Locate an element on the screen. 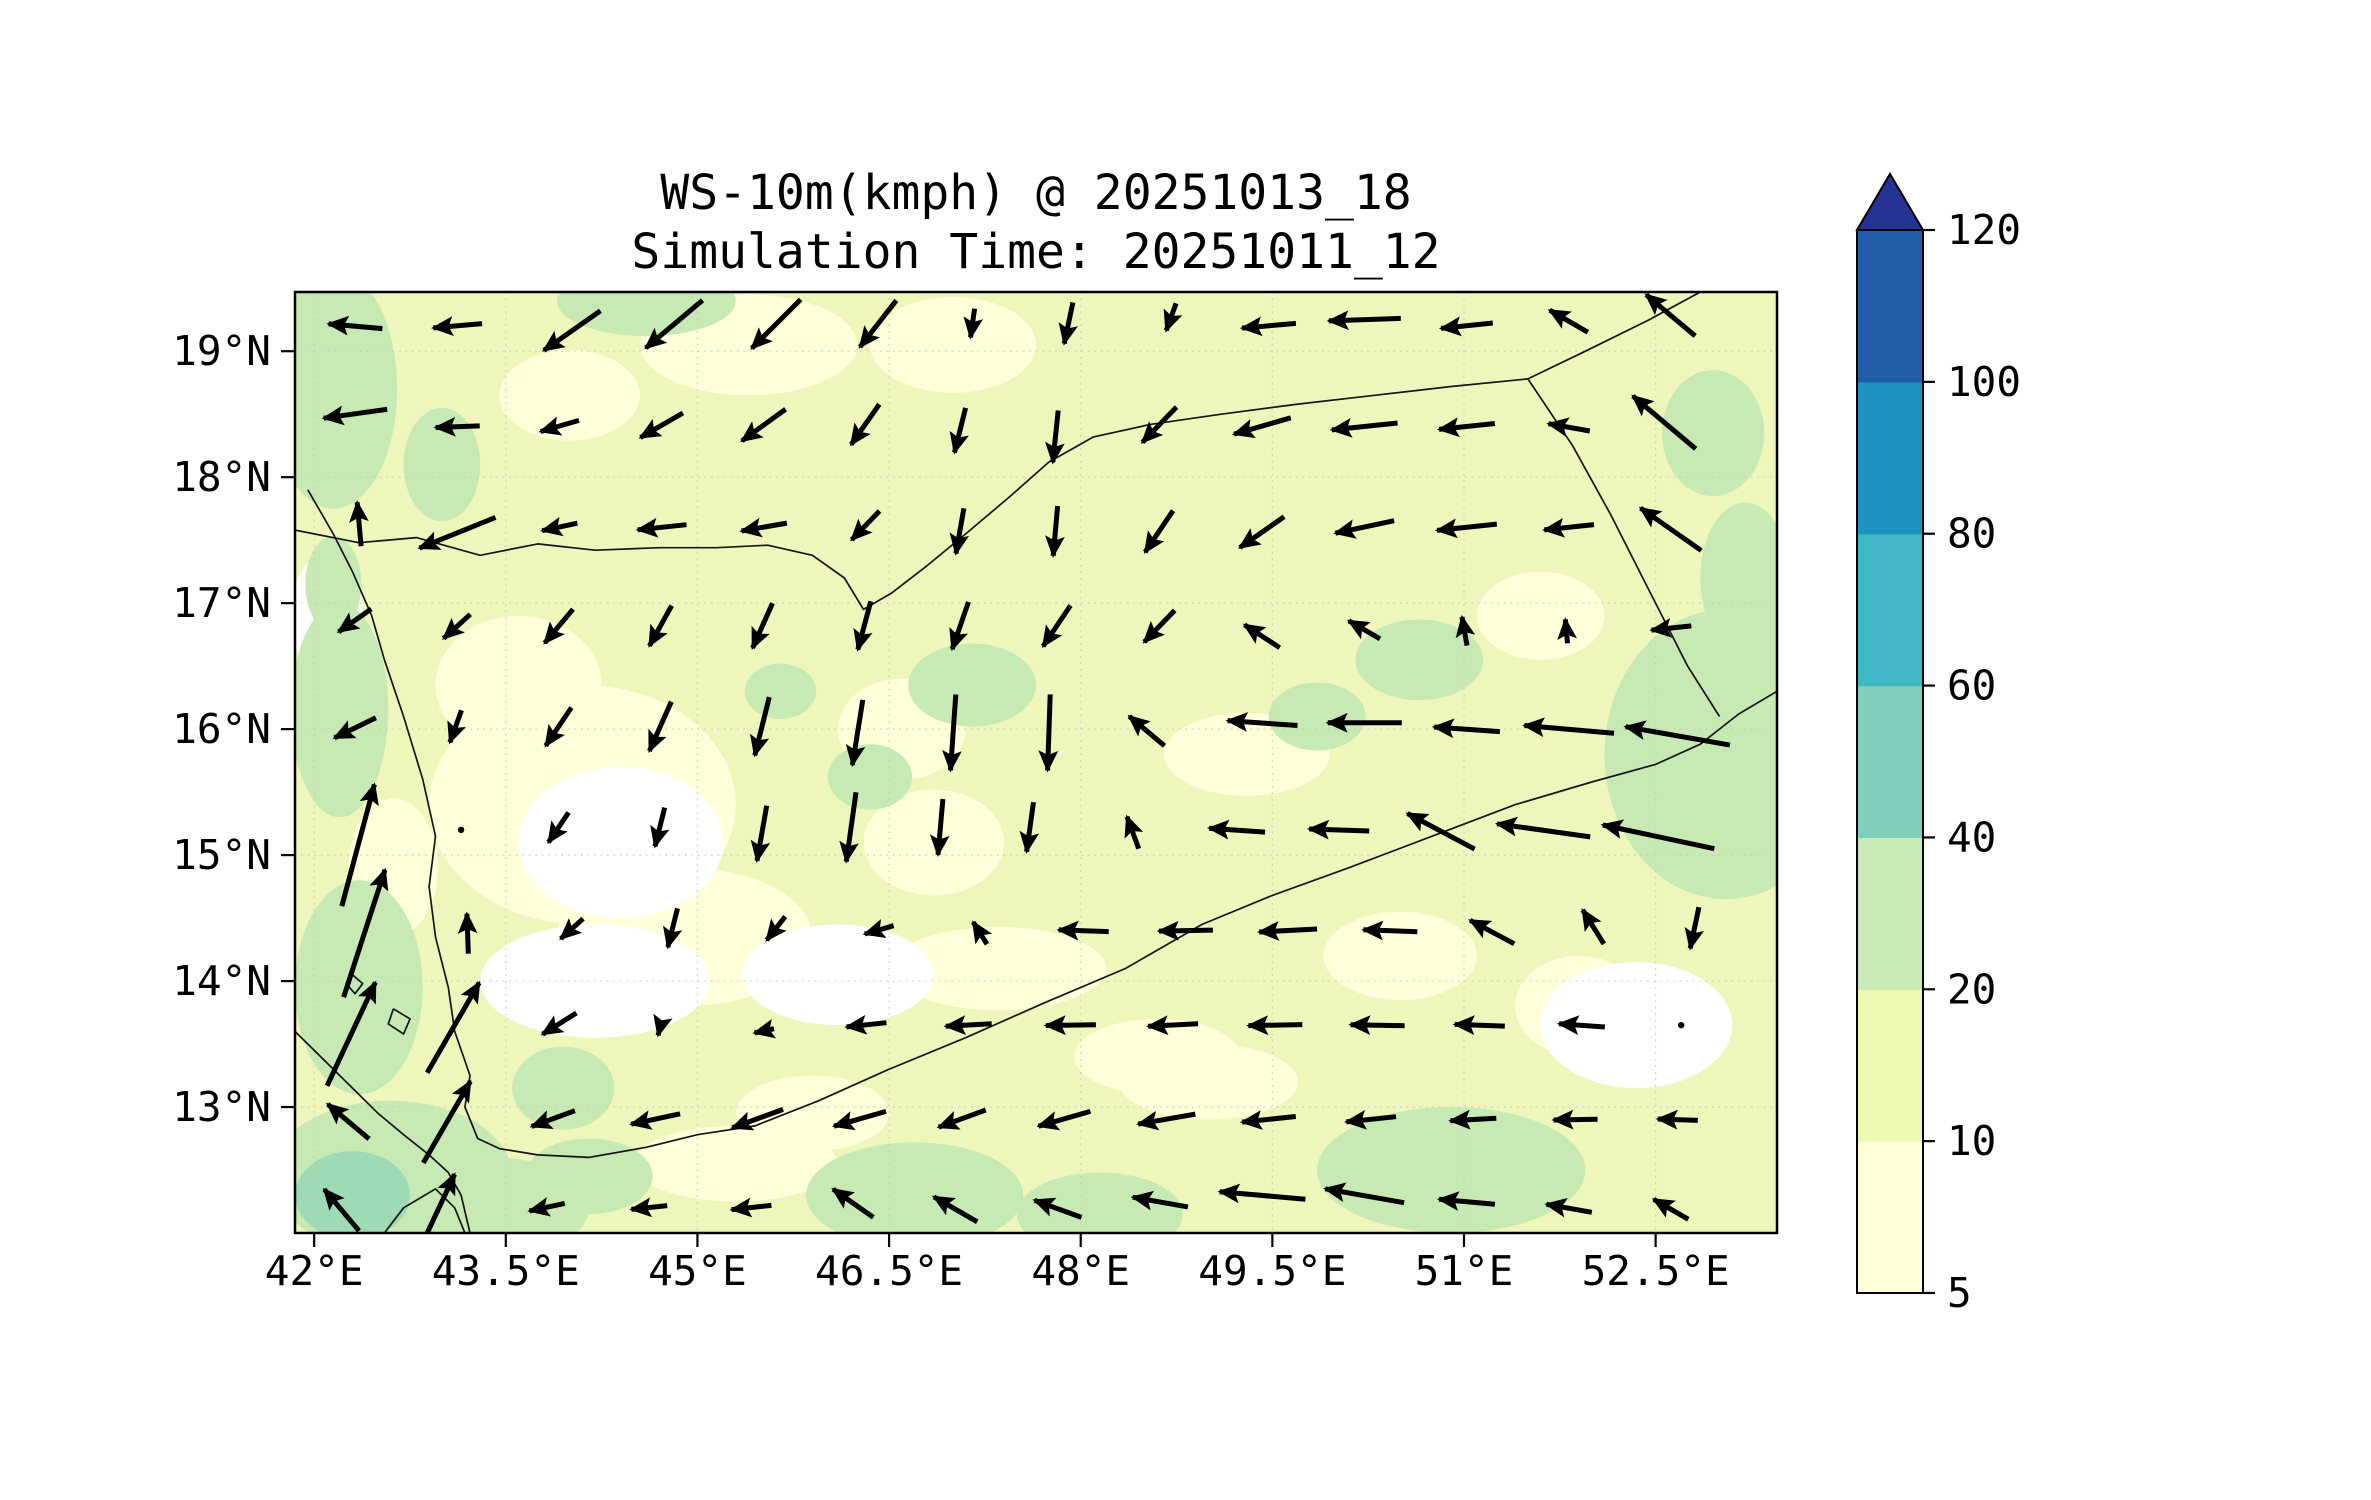  x-tick-label: 49.5°E is located at coordinates (1272, 1271).